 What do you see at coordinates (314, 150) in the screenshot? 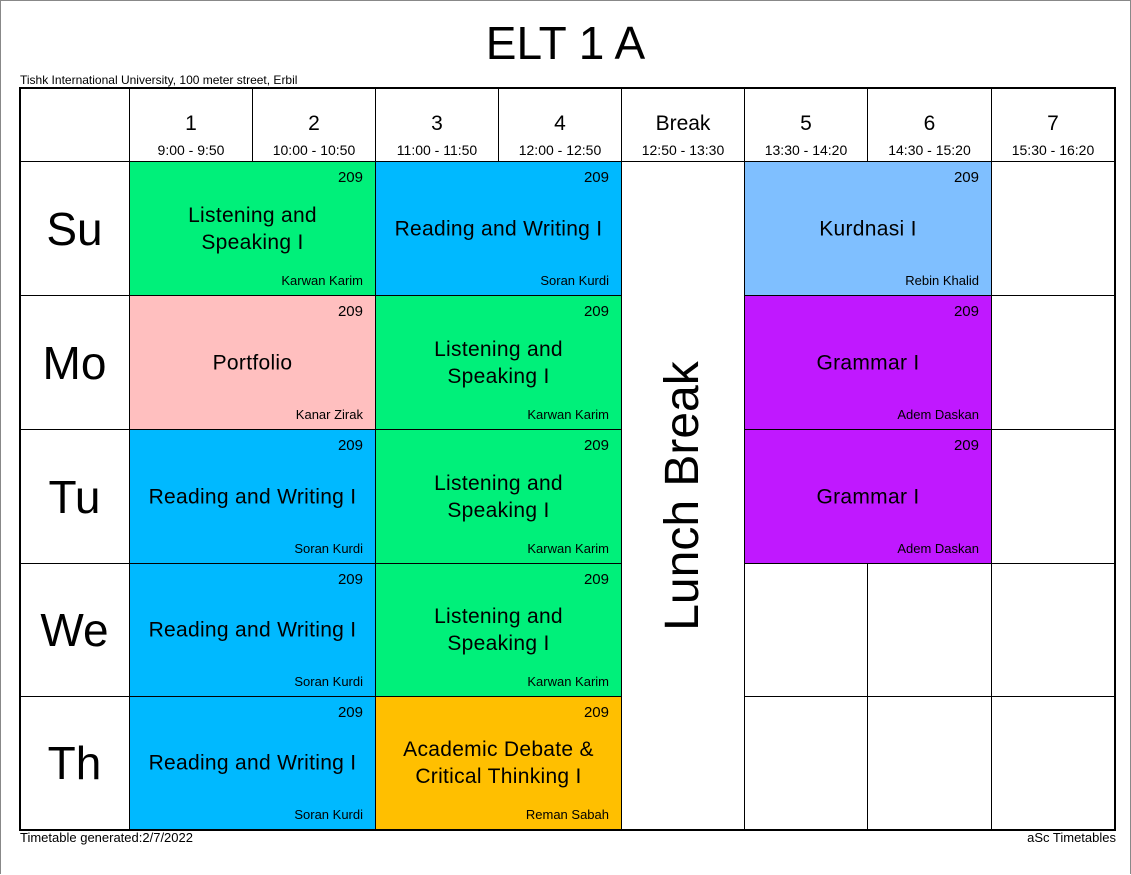
I see `period-time: 10:00 - 10:50` at bounding box center [314, 150].